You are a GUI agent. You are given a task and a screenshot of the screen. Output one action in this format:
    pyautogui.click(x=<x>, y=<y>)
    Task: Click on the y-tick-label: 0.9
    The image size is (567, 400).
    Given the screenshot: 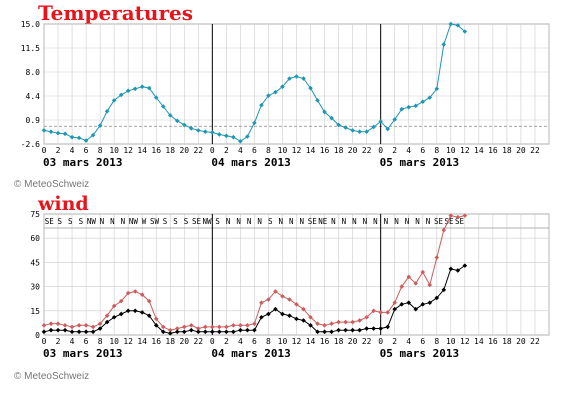 What is the action you would take?
    pyautogui.click(x=33, y=120)
    